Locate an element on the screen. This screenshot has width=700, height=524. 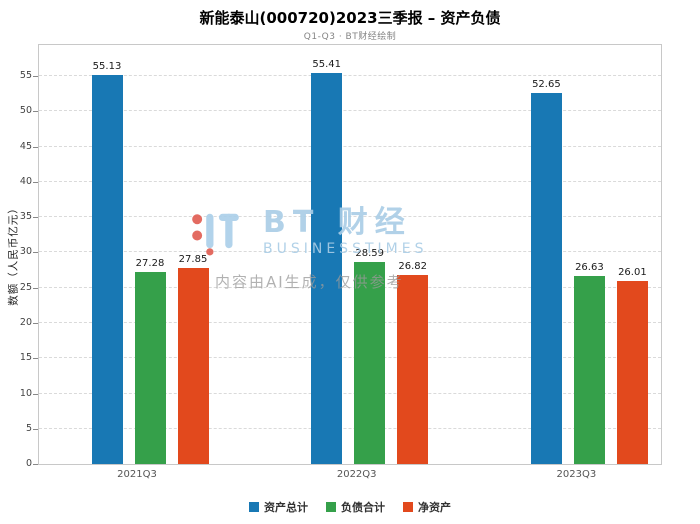
bar-负债合计-2021Q3 is located at coordinates (150, 367).